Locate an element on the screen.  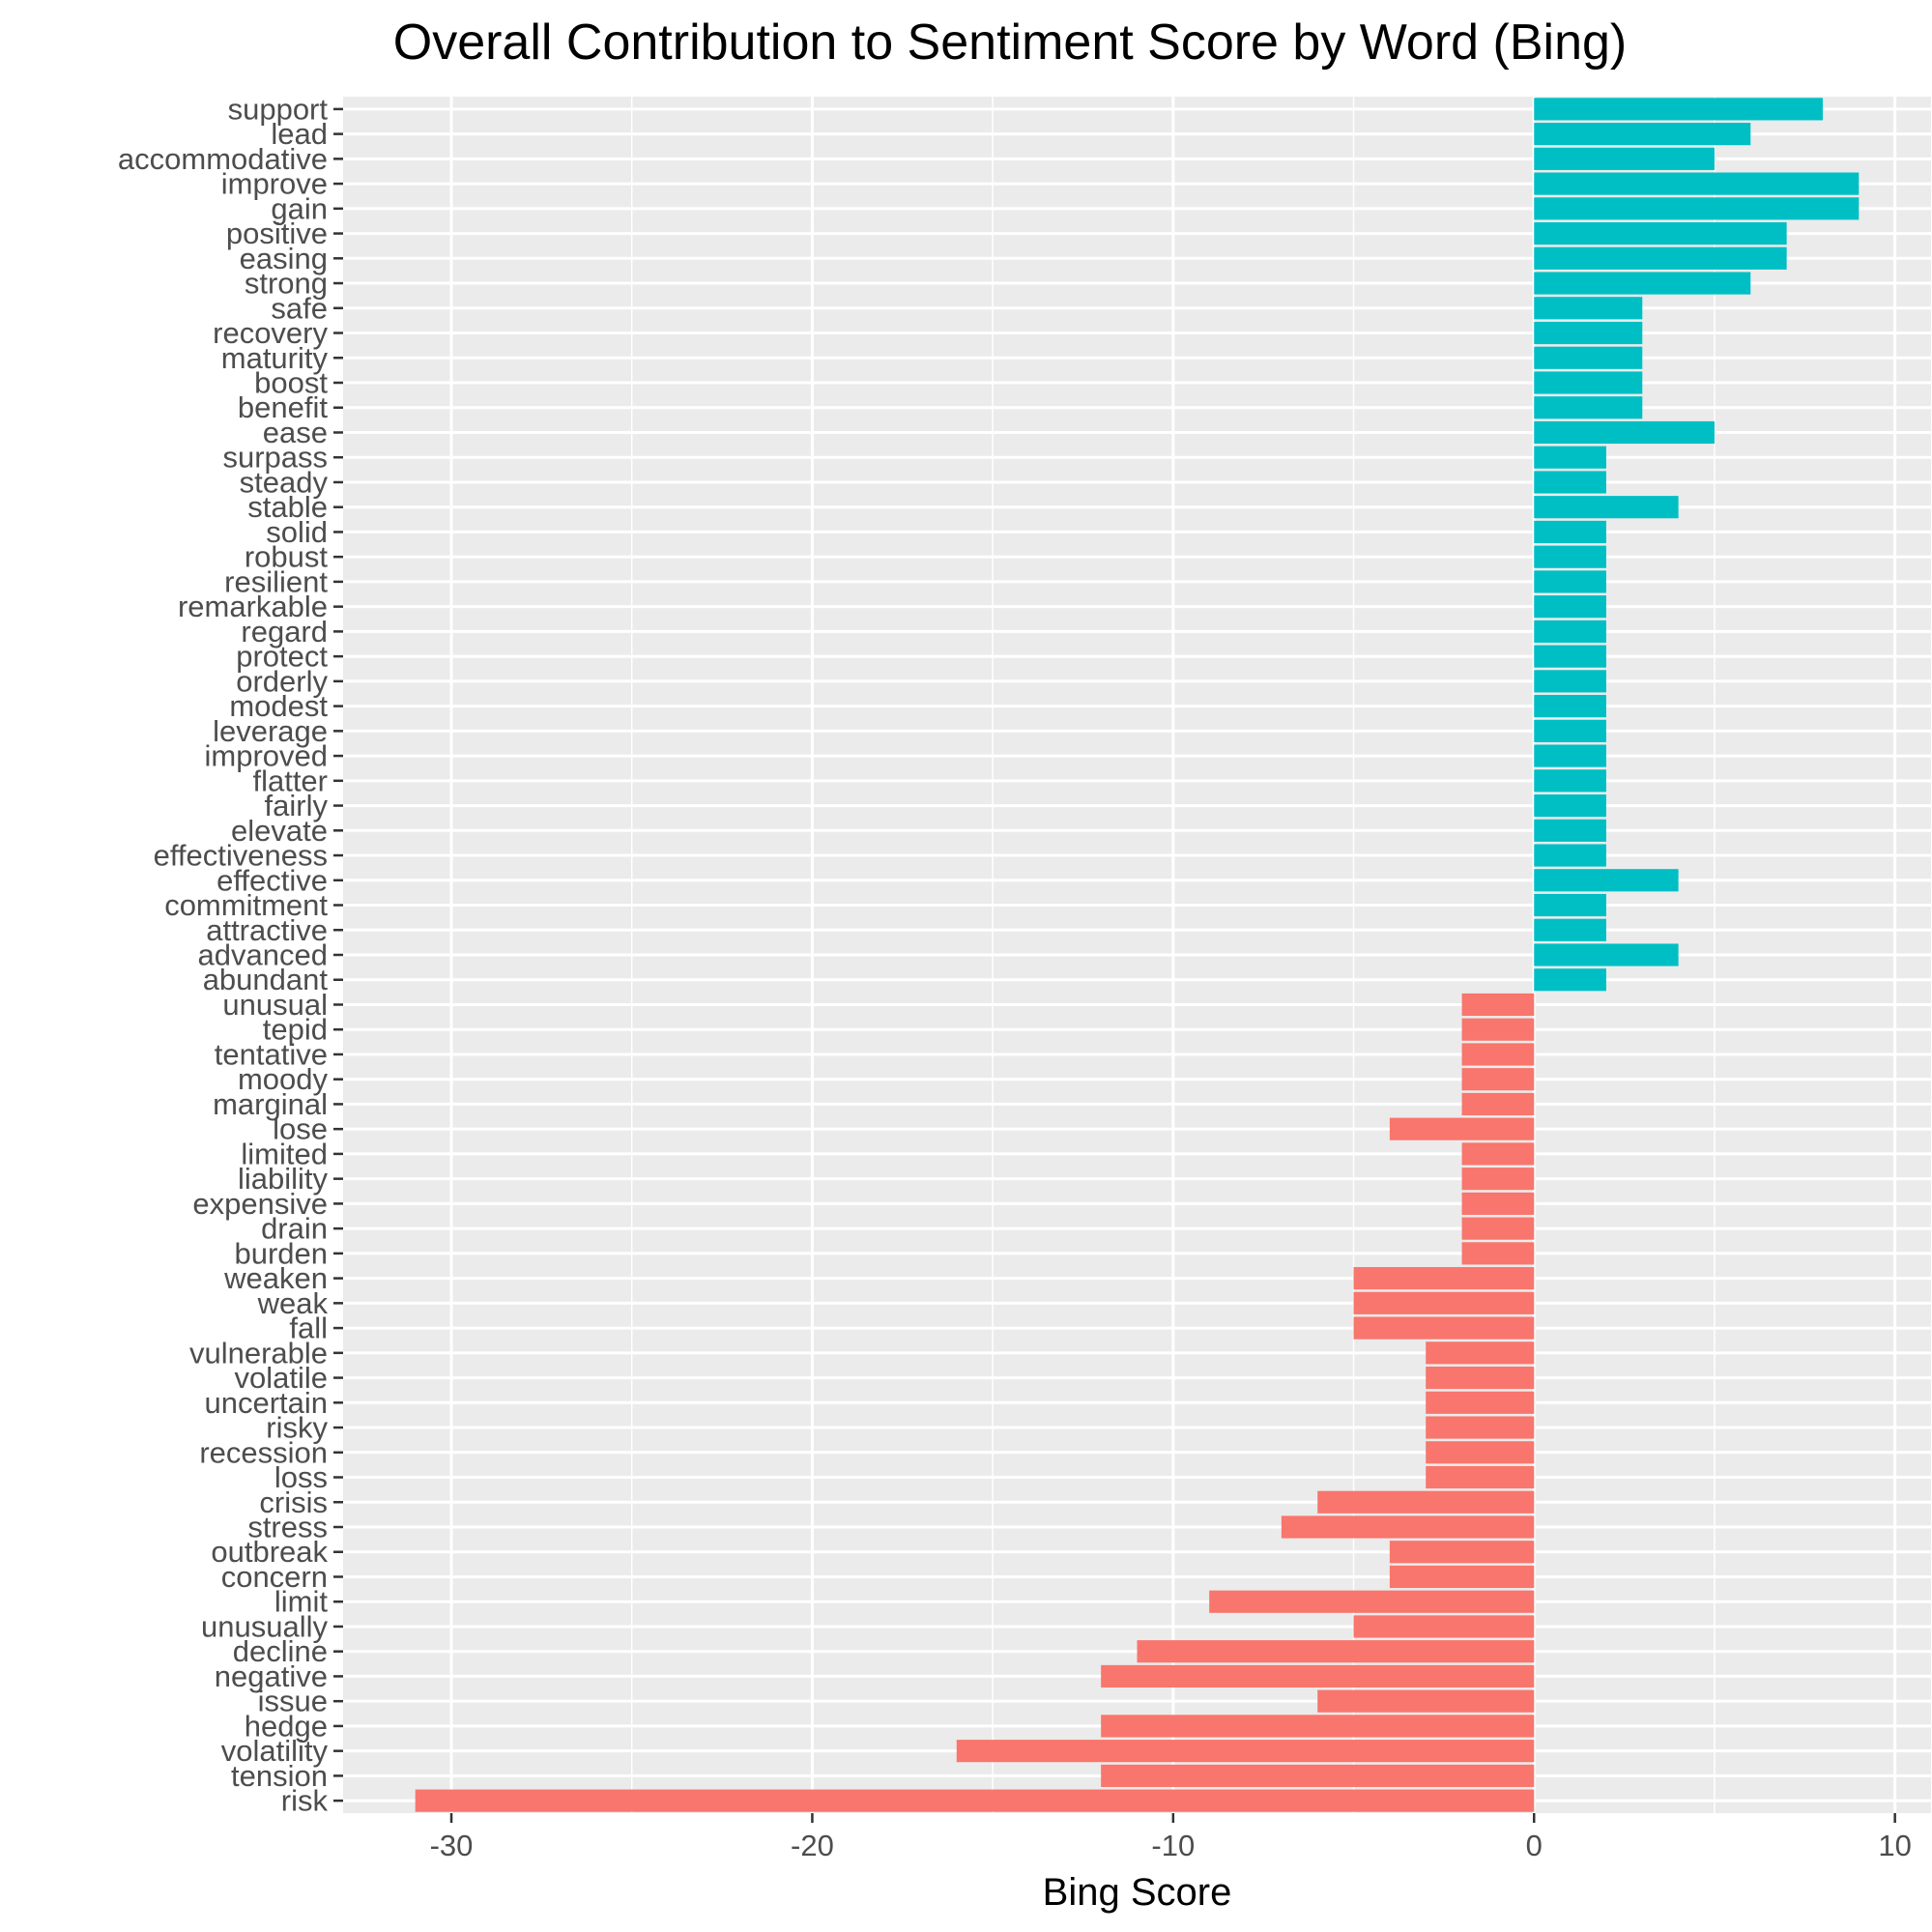
bar-commitment is located at coordinates (1570, 905).